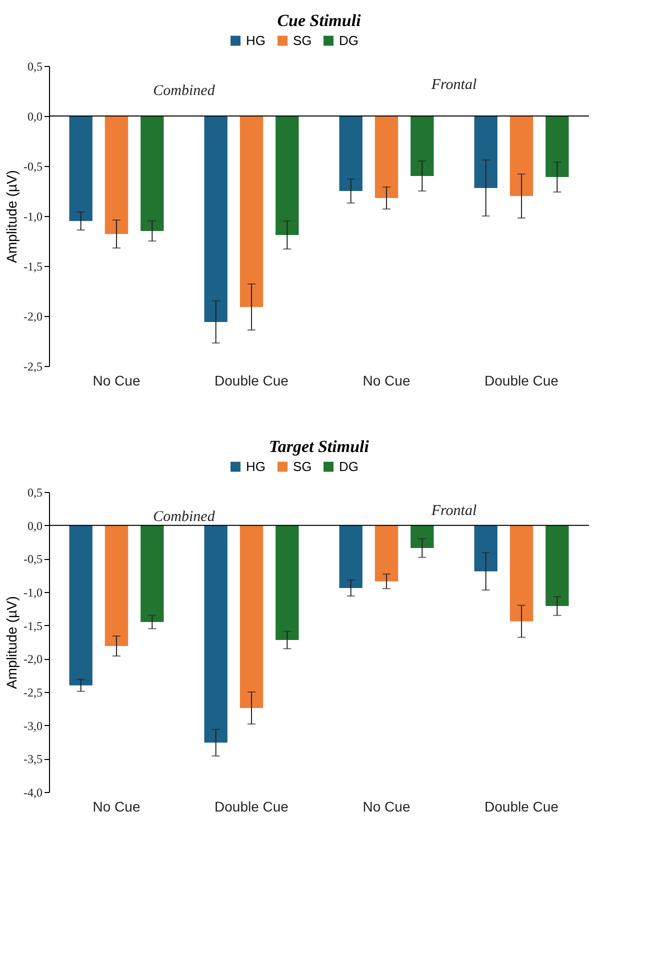  What do you see at coordinates (319, 20) in the screenshot?
I see `chart-title: Cue Stimuli` at bounding box center [319, 20].